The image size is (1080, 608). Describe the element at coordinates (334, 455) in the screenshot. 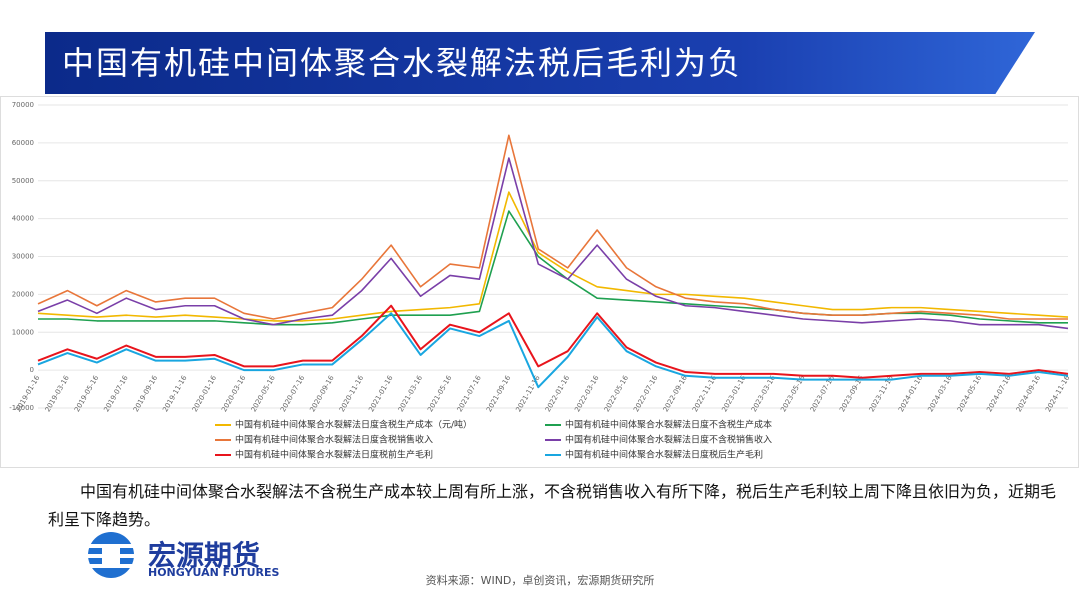

I see `legend-label: 中国有机硅中间体聚合水裂解法日度税前生产毛利` at that location.